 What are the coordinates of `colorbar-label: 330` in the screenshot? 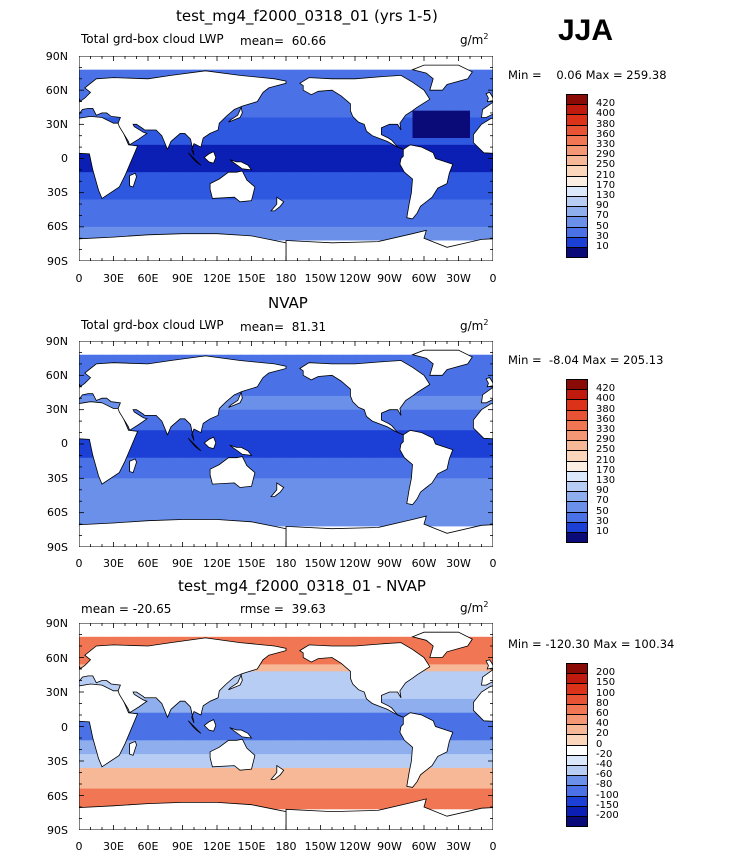 It's located at (606, 144).